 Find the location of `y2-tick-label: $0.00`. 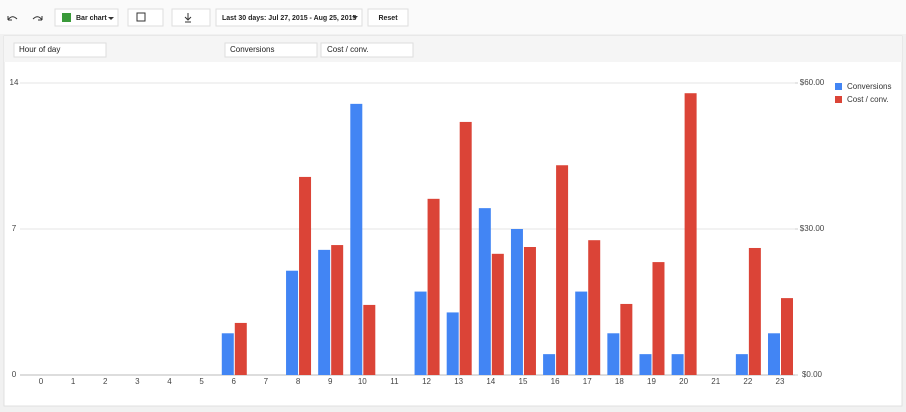

y2-tick-label: $0.00 is located at coordinates (812, 374).